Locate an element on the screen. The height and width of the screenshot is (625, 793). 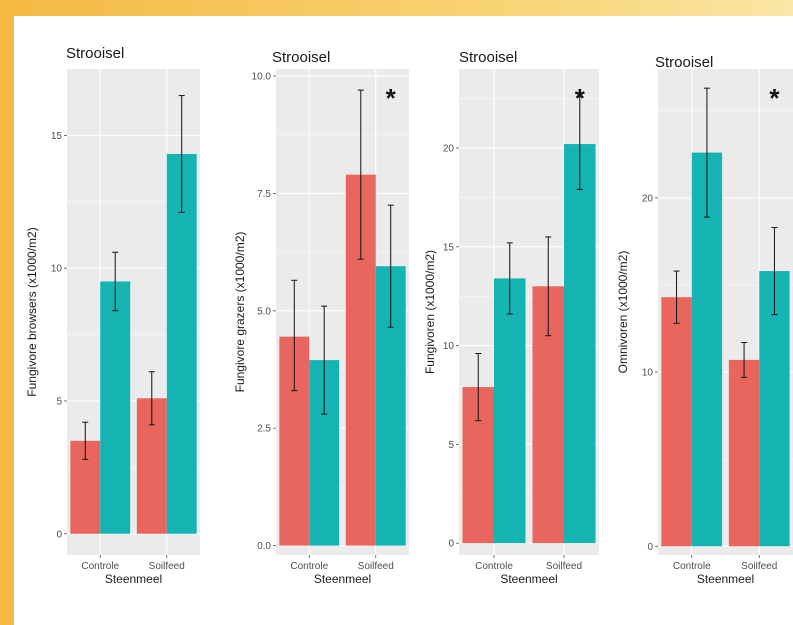
y-tick-label: 10.0 is located at coordinates (262, 77).